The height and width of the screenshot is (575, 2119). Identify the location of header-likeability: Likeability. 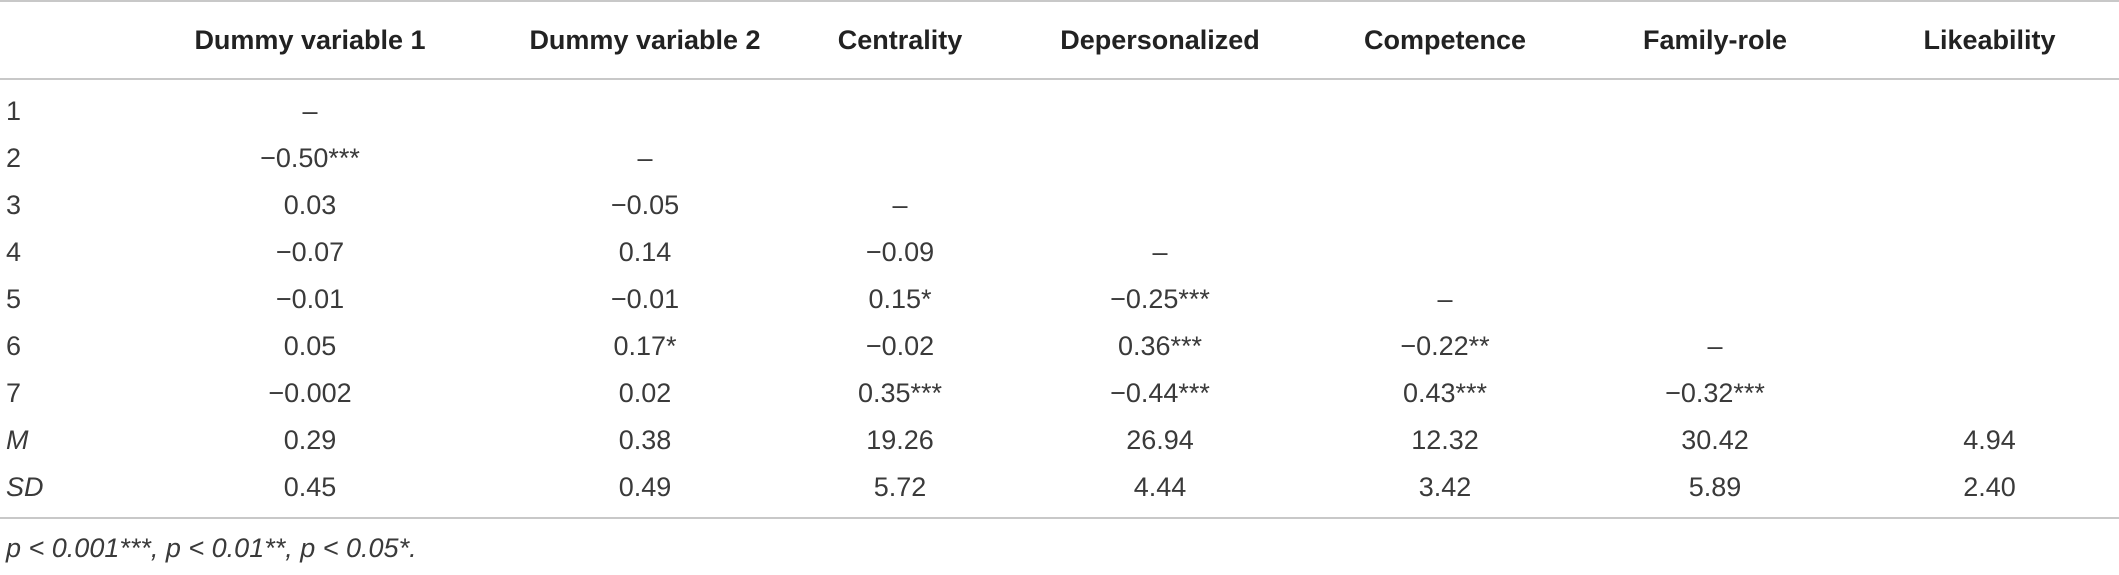
(1989, 39).